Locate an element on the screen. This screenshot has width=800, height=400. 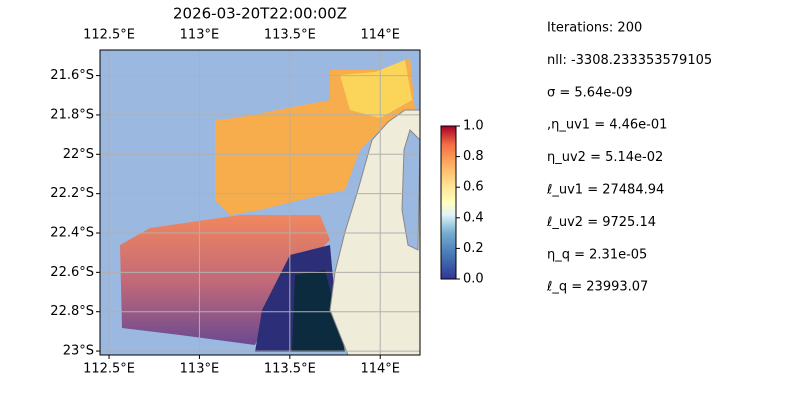
bay is located at coordinates (410, 190).